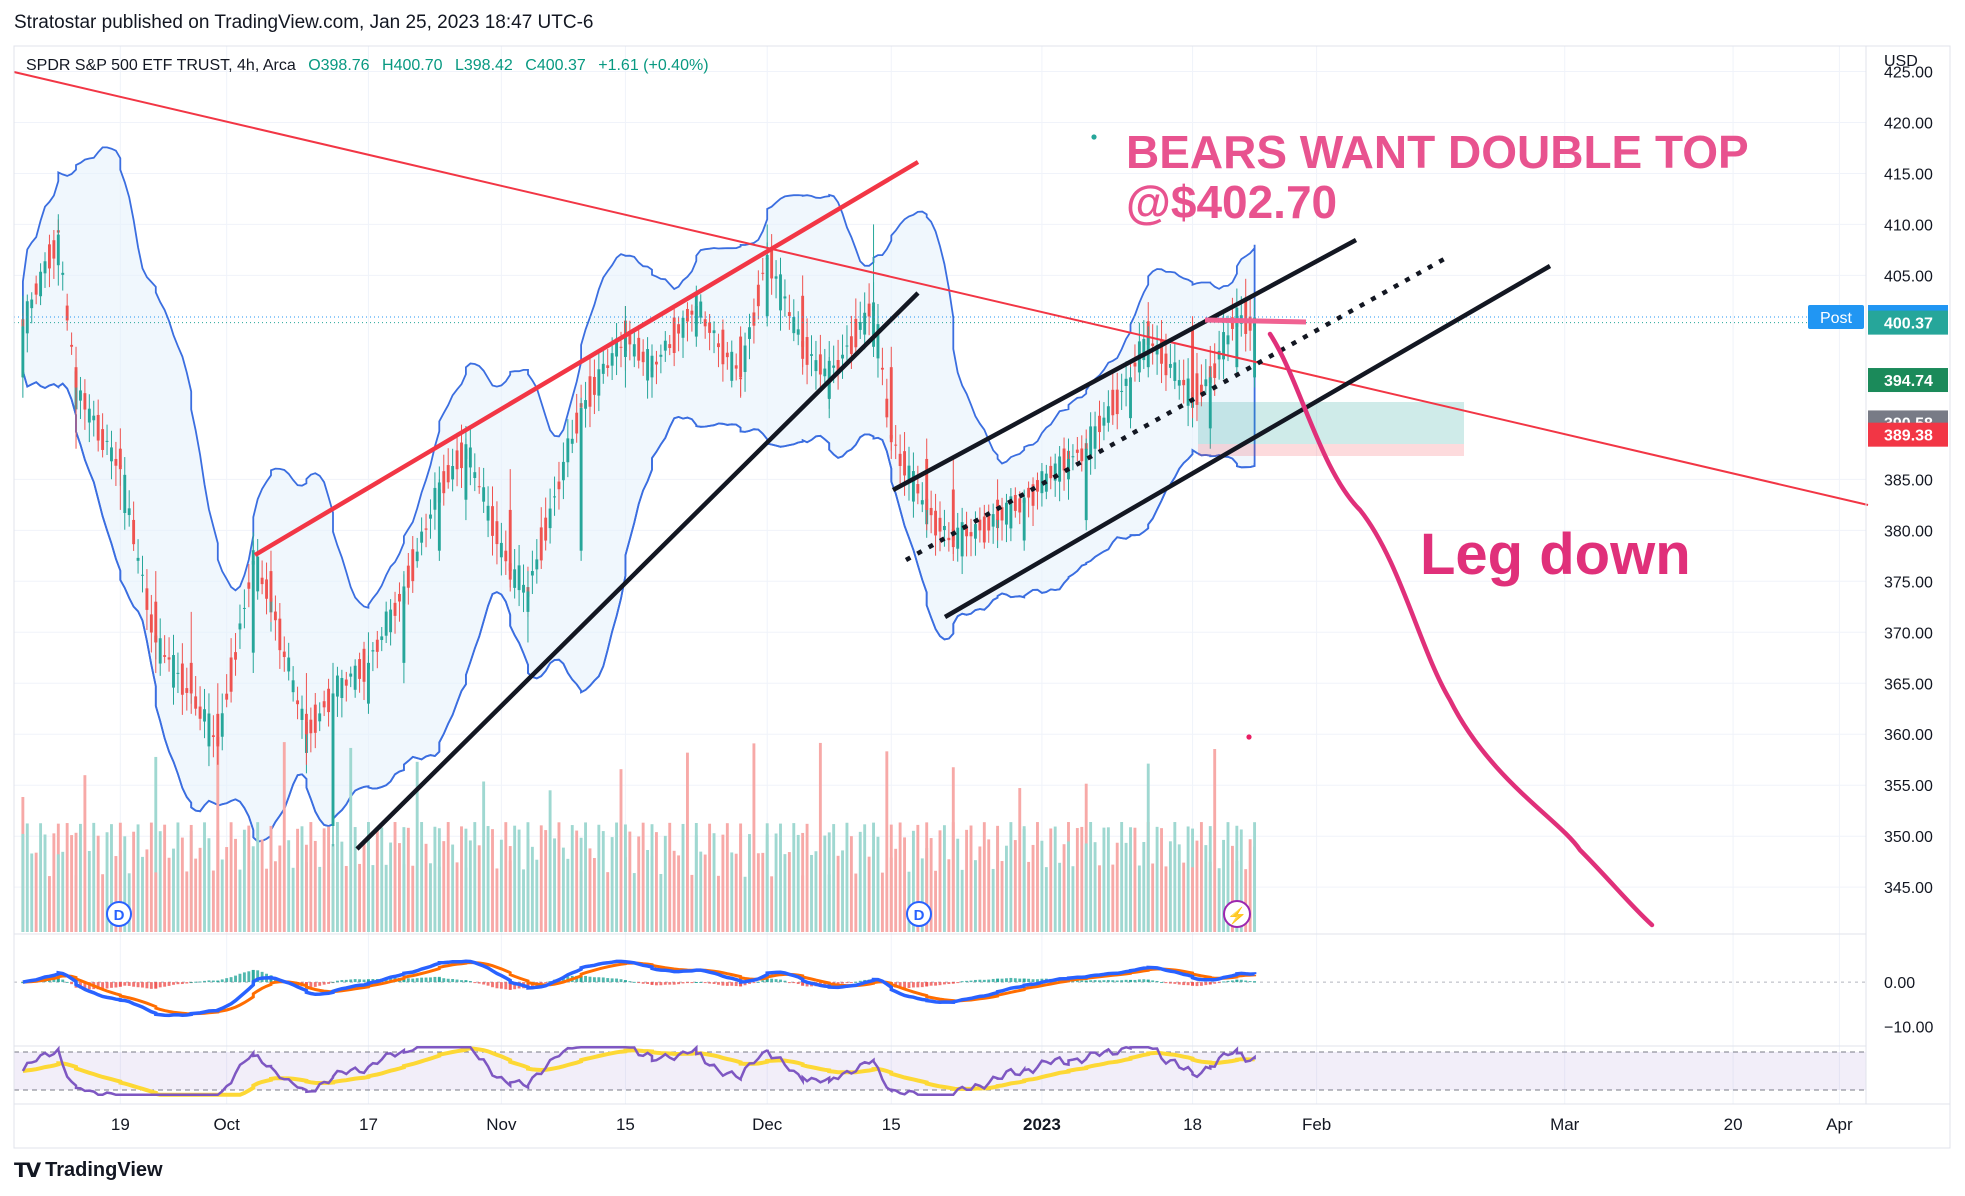 This screenshot has height=1196, width=1965. What do you see at coordinates (982, 1124) in the screenshot?
I see `time-axis: 19 Oct 17 Nov 15 Dec 15 2023 18 Feb Mar 20 Apr` at bounding box center [982, 1124].